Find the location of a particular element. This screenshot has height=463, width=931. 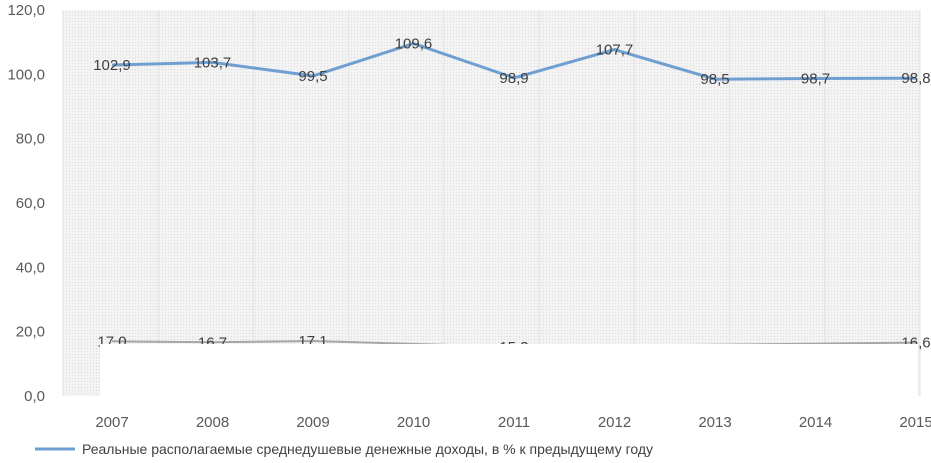

data-label: 98,5 is located at coordinates (714, 79).